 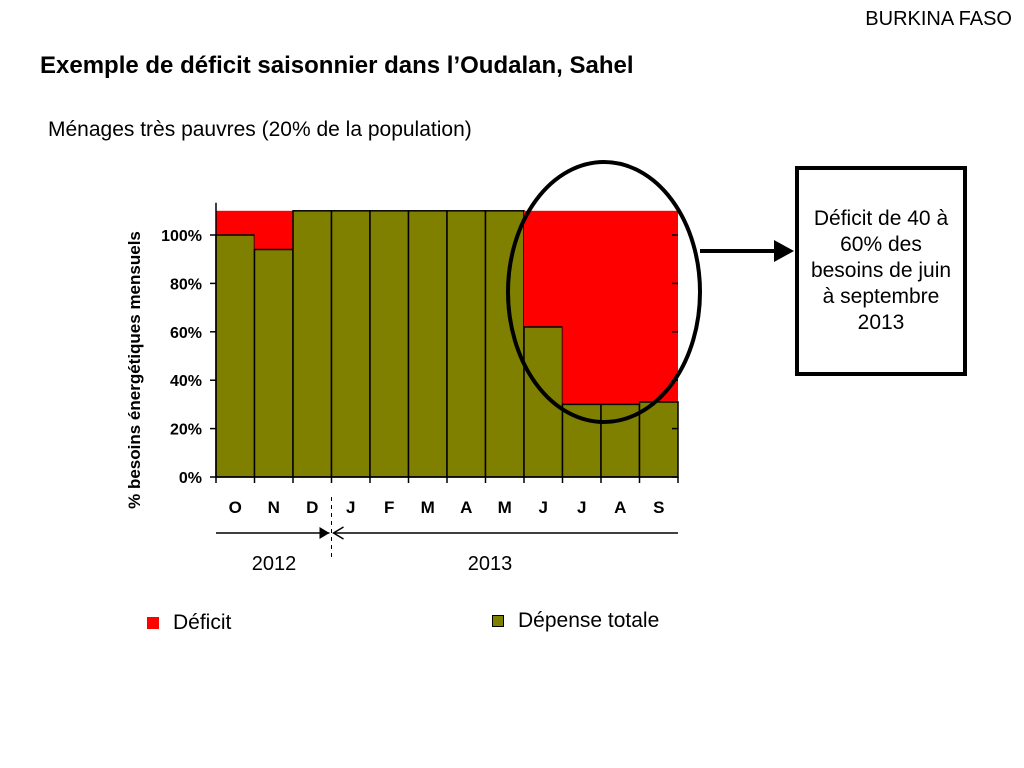 I want to click on legend-deficit-label: Déficit, so click(x=202, y=622).